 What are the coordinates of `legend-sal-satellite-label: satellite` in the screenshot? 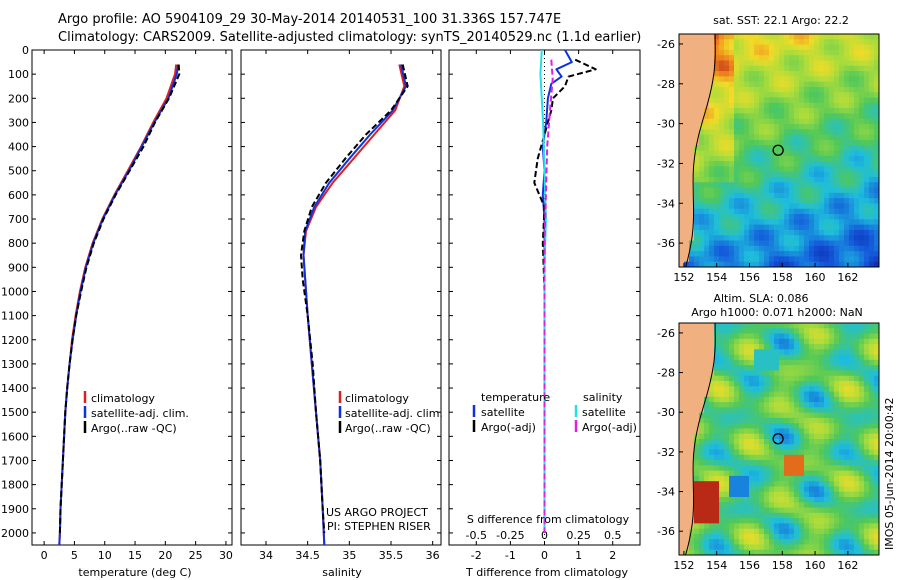 It's located at (604, 412).